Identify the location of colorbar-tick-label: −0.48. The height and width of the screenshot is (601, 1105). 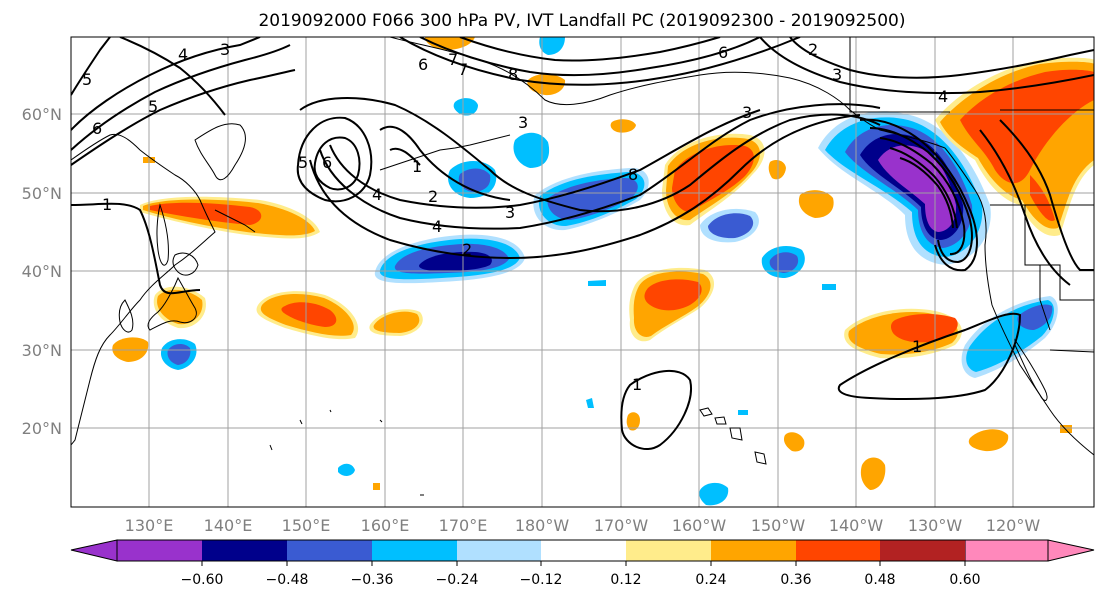
(287, 580).